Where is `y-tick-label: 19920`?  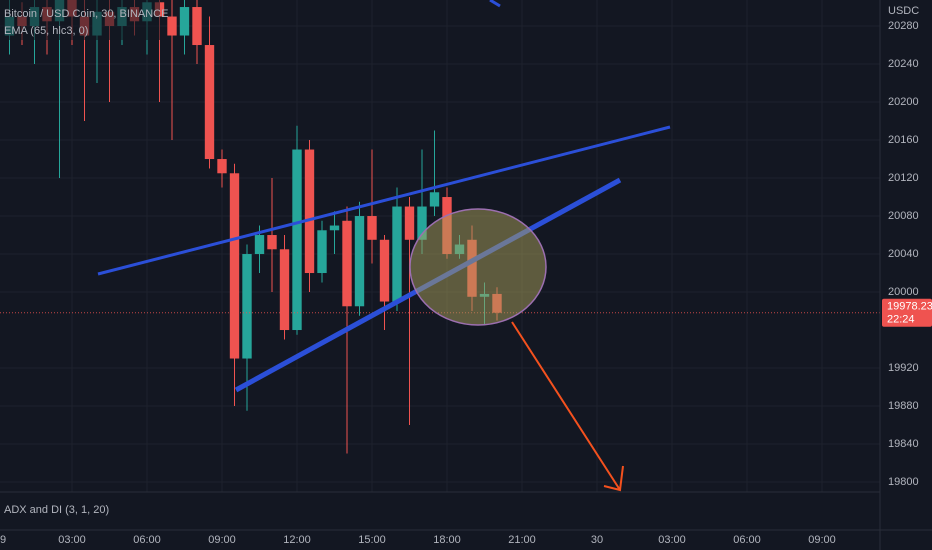 y-tick-label: 19920 is located at coordinates (903, 368).